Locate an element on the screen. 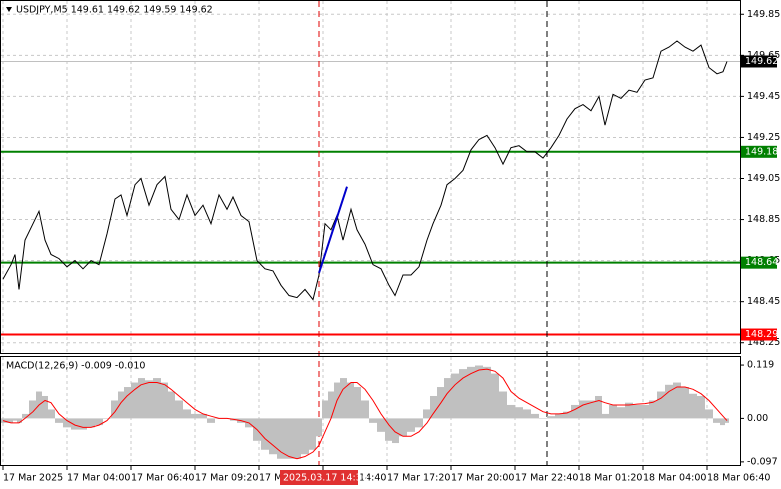 Image resolution: width=781 pixels, height=489 pixels. x-tick-label: 18 Mar 06:40 is located at coordinates (738, 478).